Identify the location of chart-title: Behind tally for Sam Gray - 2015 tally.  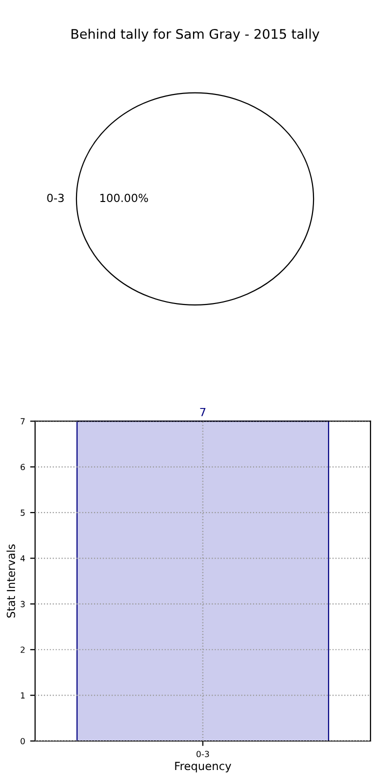
(196, 35).